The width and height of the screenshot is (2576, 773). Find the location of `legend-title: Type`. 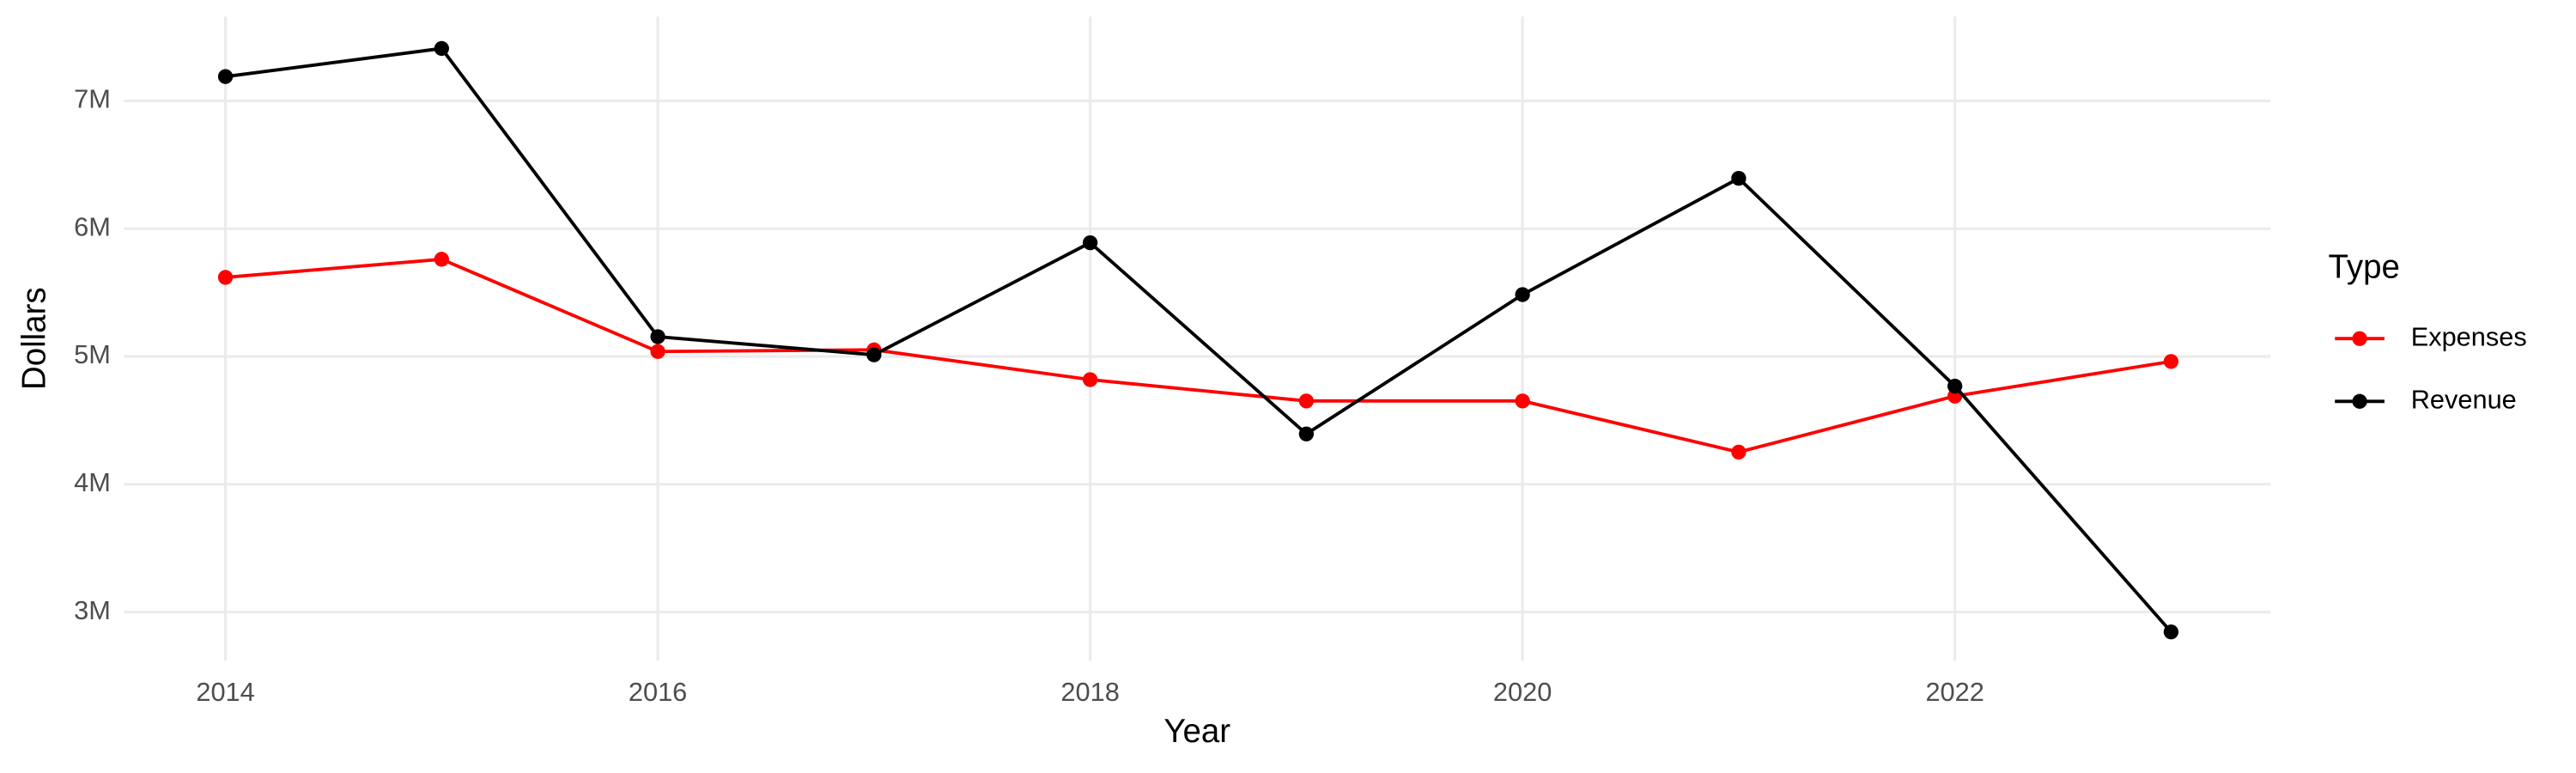

legend-title: Type is located at coordinates (2364, 267).